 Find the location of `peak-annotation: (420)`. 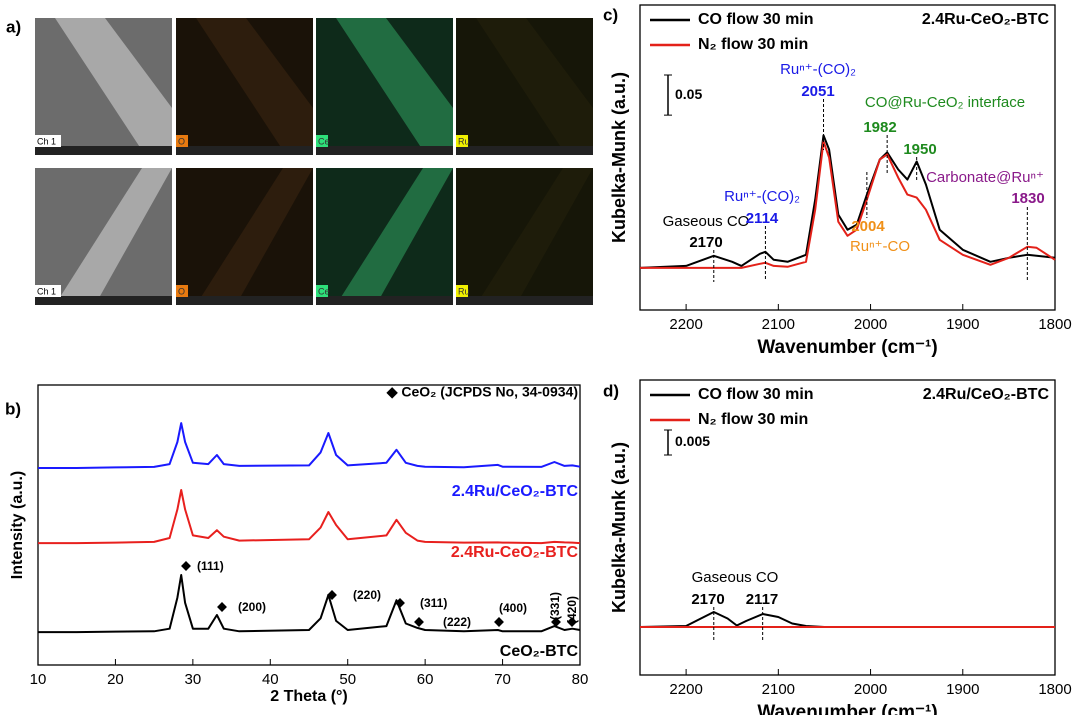

peak-annotation: (420) is located at coordinates (572, 610).